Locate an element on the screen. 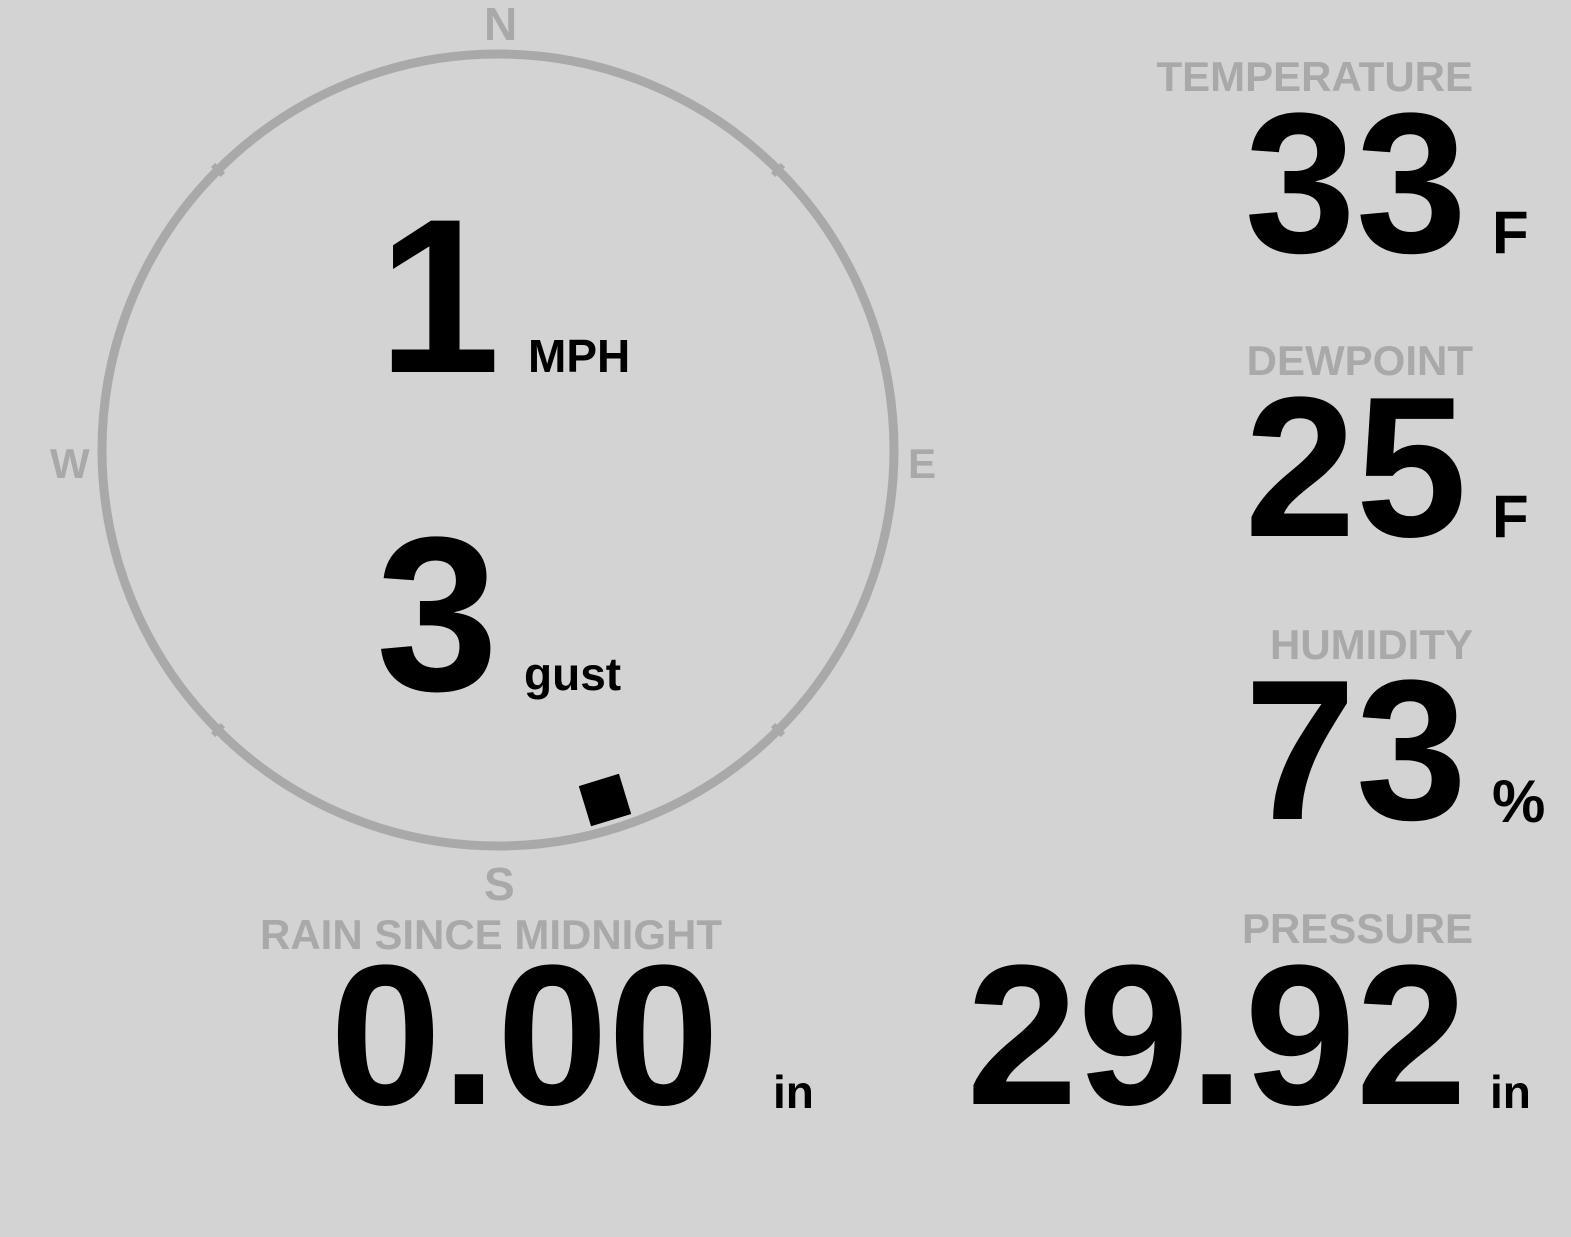 Image resolution: width=1571 pixels, height=1237 pixels. compass-south: S is located at coordinates (499, 884).